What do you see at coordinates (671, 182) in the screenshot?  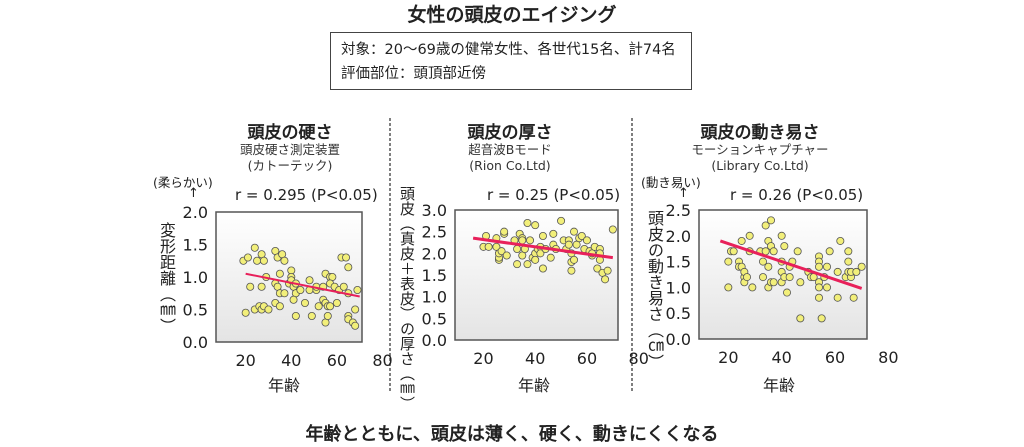 I see `panel-3-direction-note: (動き易い)` at bounding box center [671, 182].